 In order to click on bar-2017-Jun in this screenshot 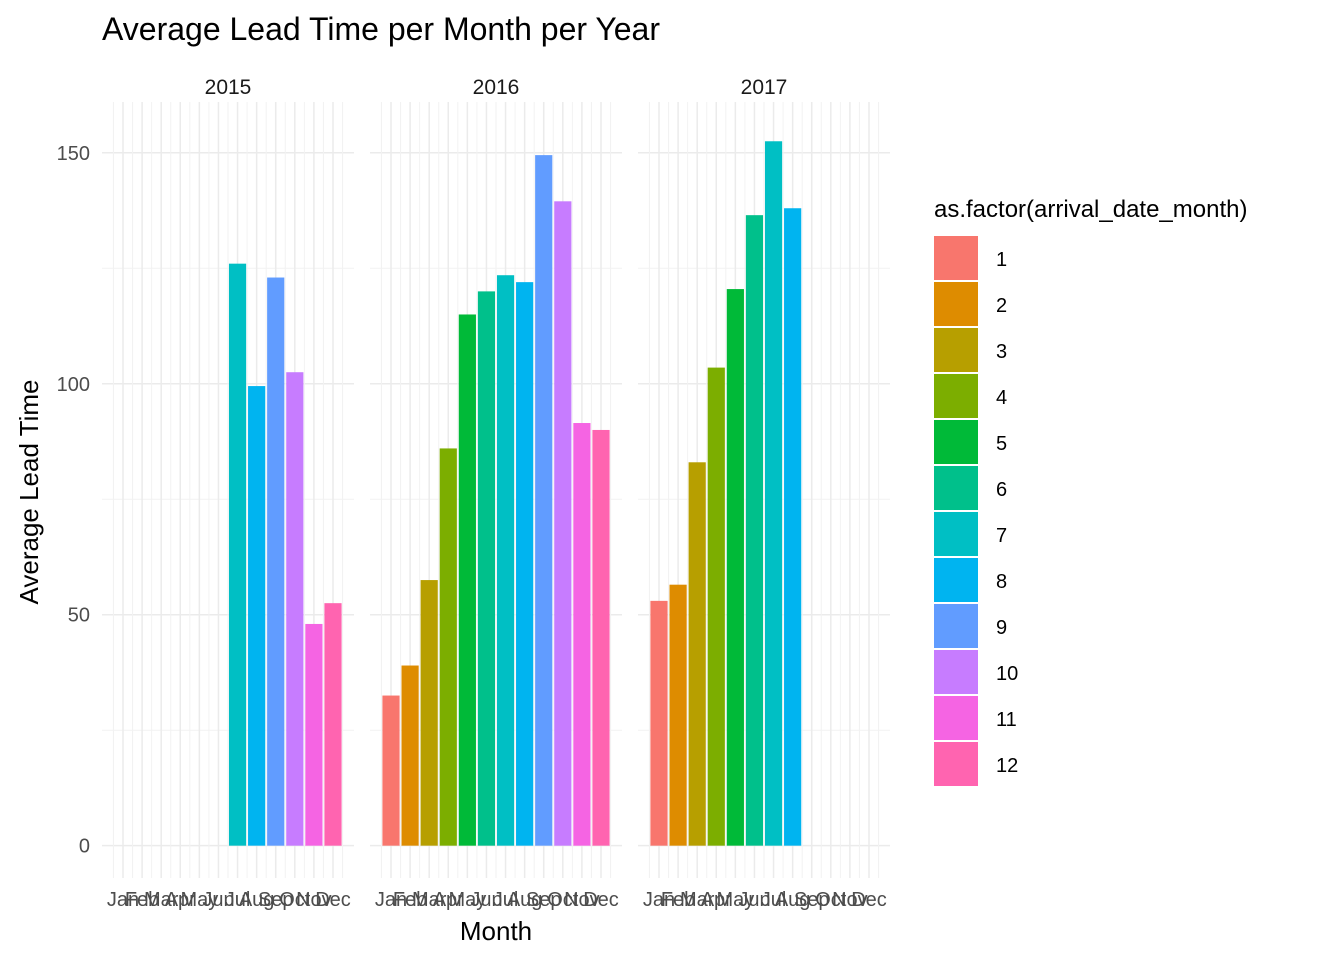, I will do `click(754, 530)`.